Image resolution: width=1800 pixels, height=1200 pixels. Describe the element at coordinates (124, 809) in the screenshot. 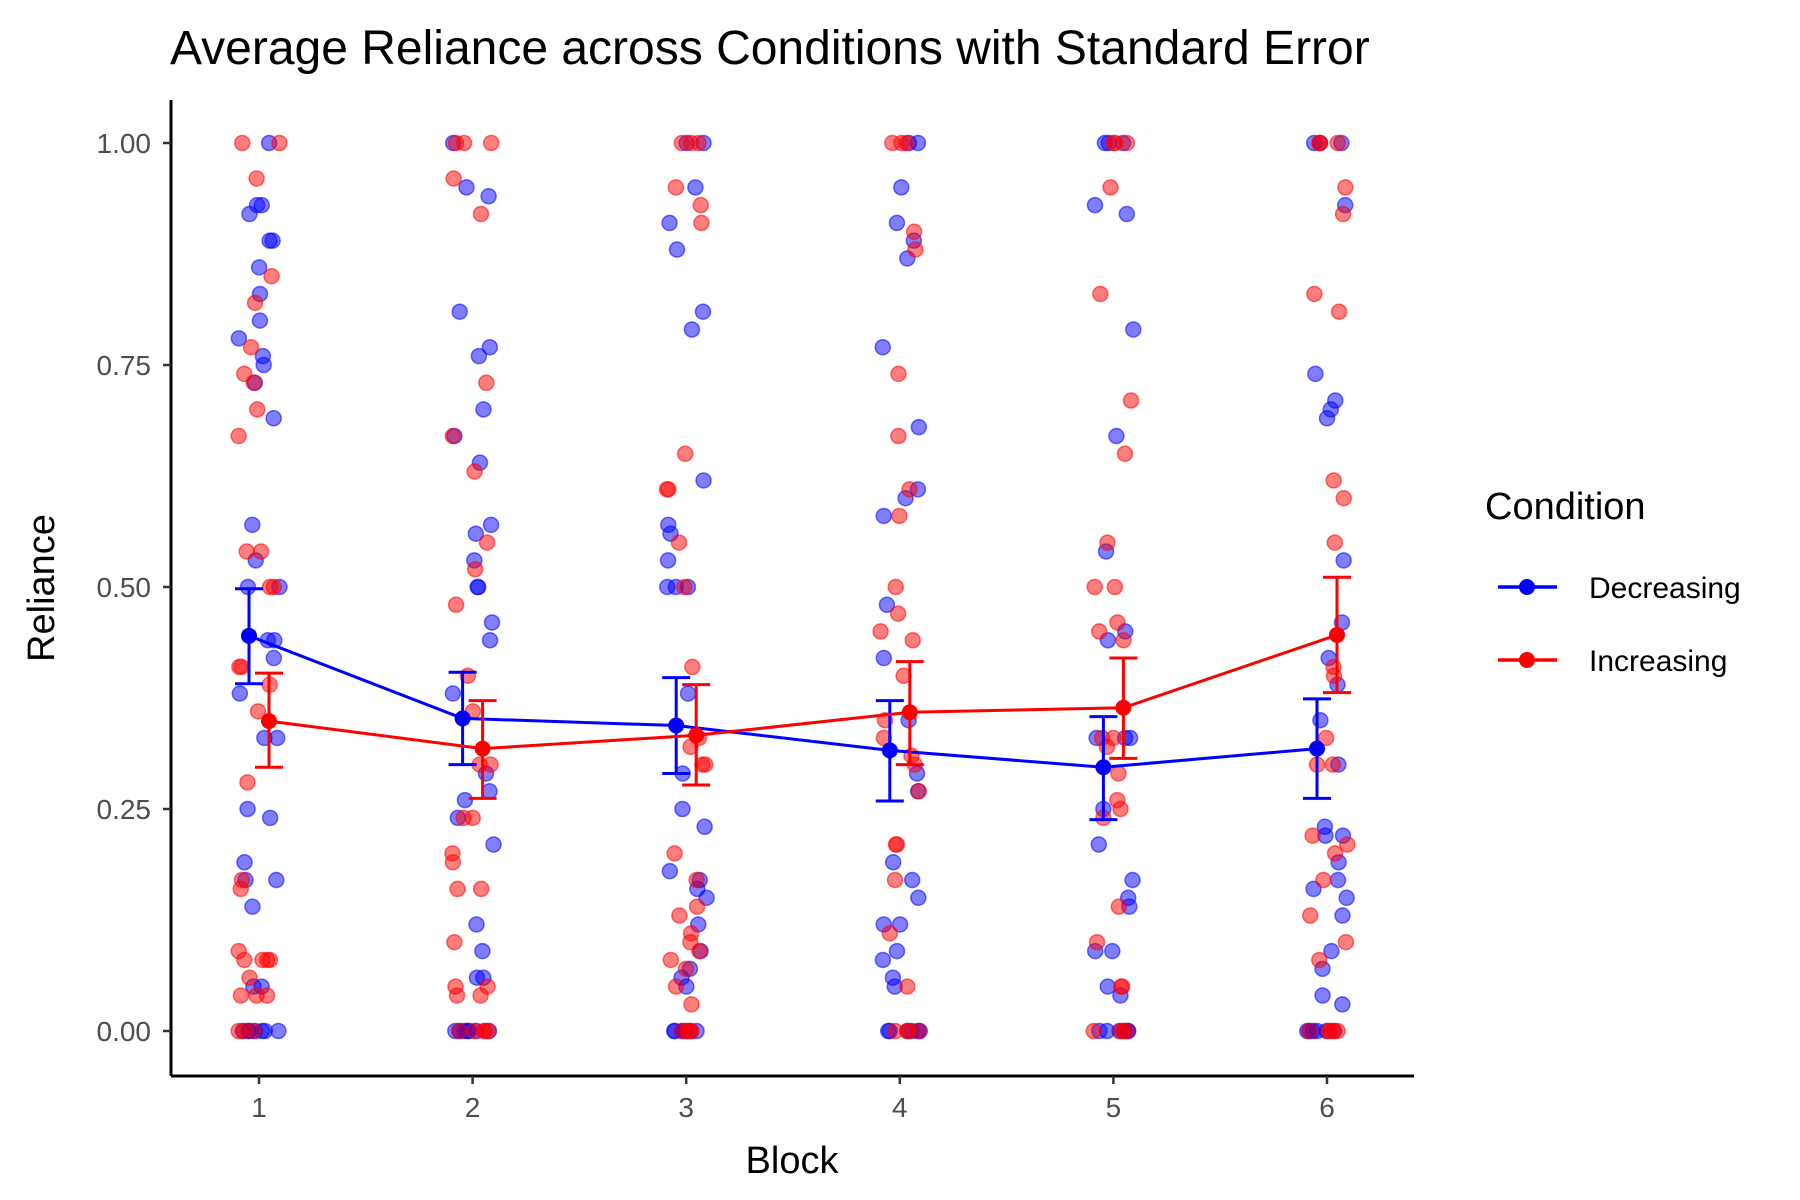

I see `y-tick-label: 0.25` at that location.